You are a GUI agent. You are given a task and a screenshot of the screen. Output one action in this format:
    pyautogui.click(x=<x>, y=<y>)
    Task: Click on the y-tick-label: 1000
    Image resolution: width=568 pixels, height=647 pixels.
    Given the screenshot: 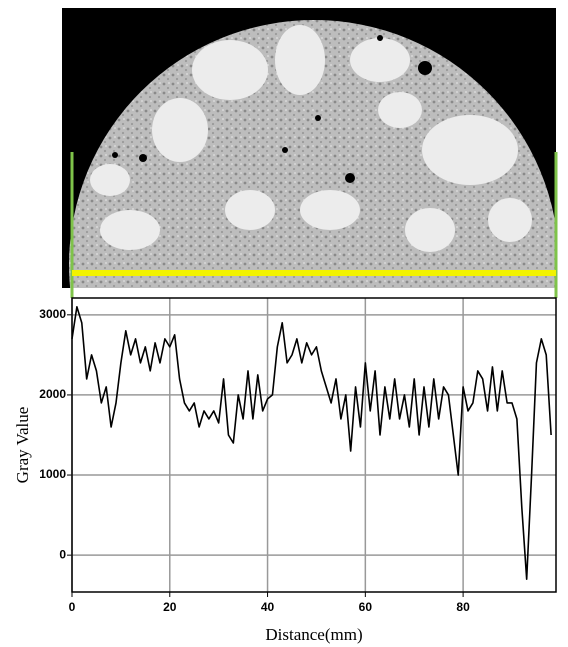 What is the action you would take?
    pyautogui.click(x=52, y=474)
    